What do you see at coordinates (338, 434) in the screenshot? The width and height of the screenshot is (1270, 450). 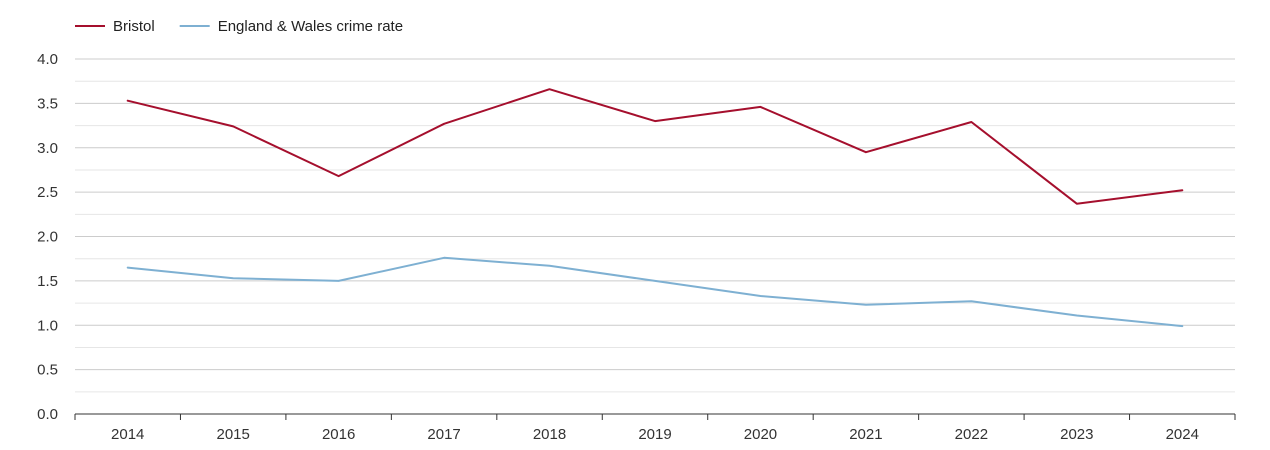 I see `x-tick-label: 2016` at bounding box center [338, 434].